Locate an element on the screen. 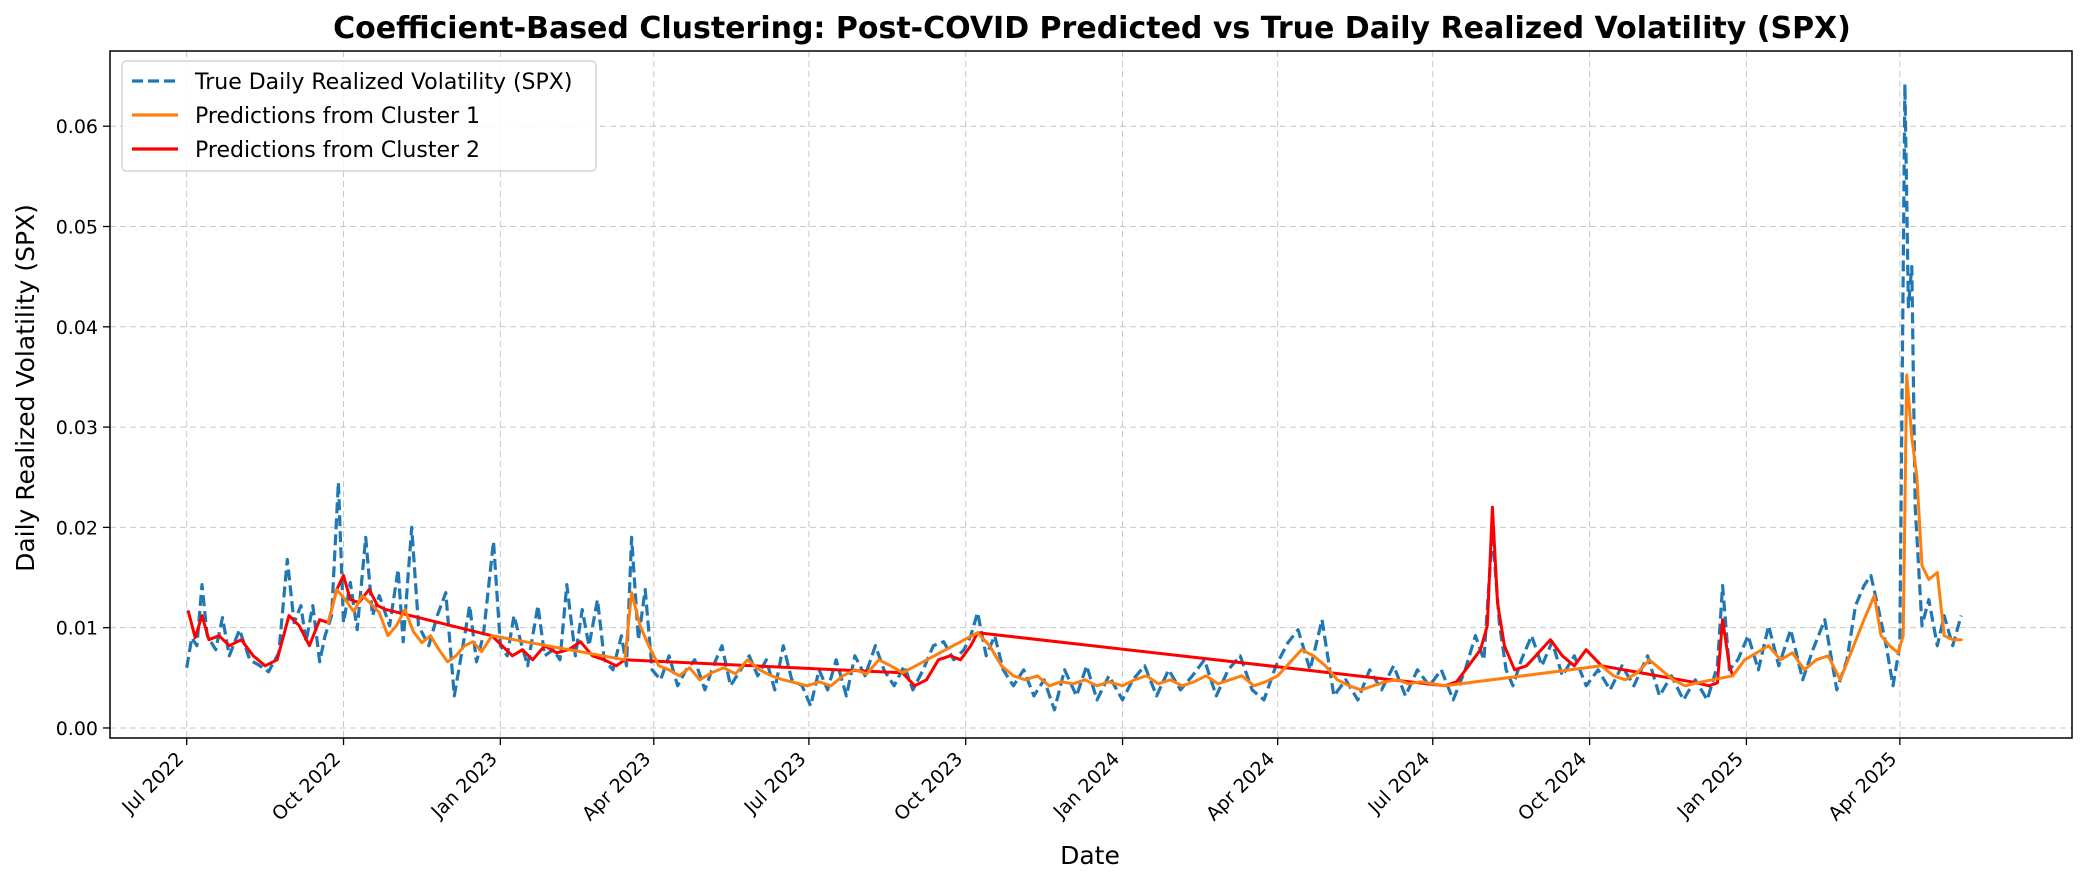 This screenshot has height=885, width=2085. legend-box is located at coordinates (359, 116).